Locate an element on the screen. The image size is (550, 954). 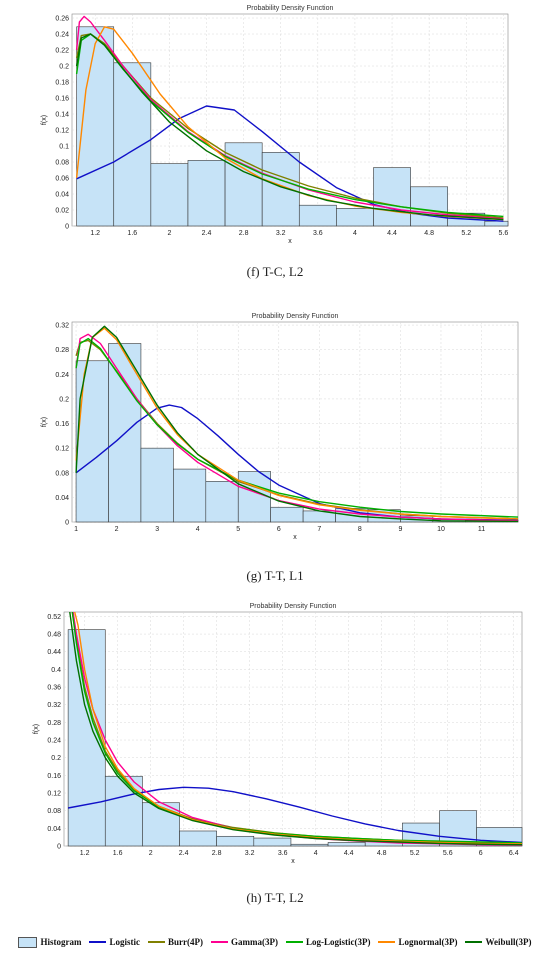
legend-label: Log-Logistic(3P) is located at coordinates (338, 942).